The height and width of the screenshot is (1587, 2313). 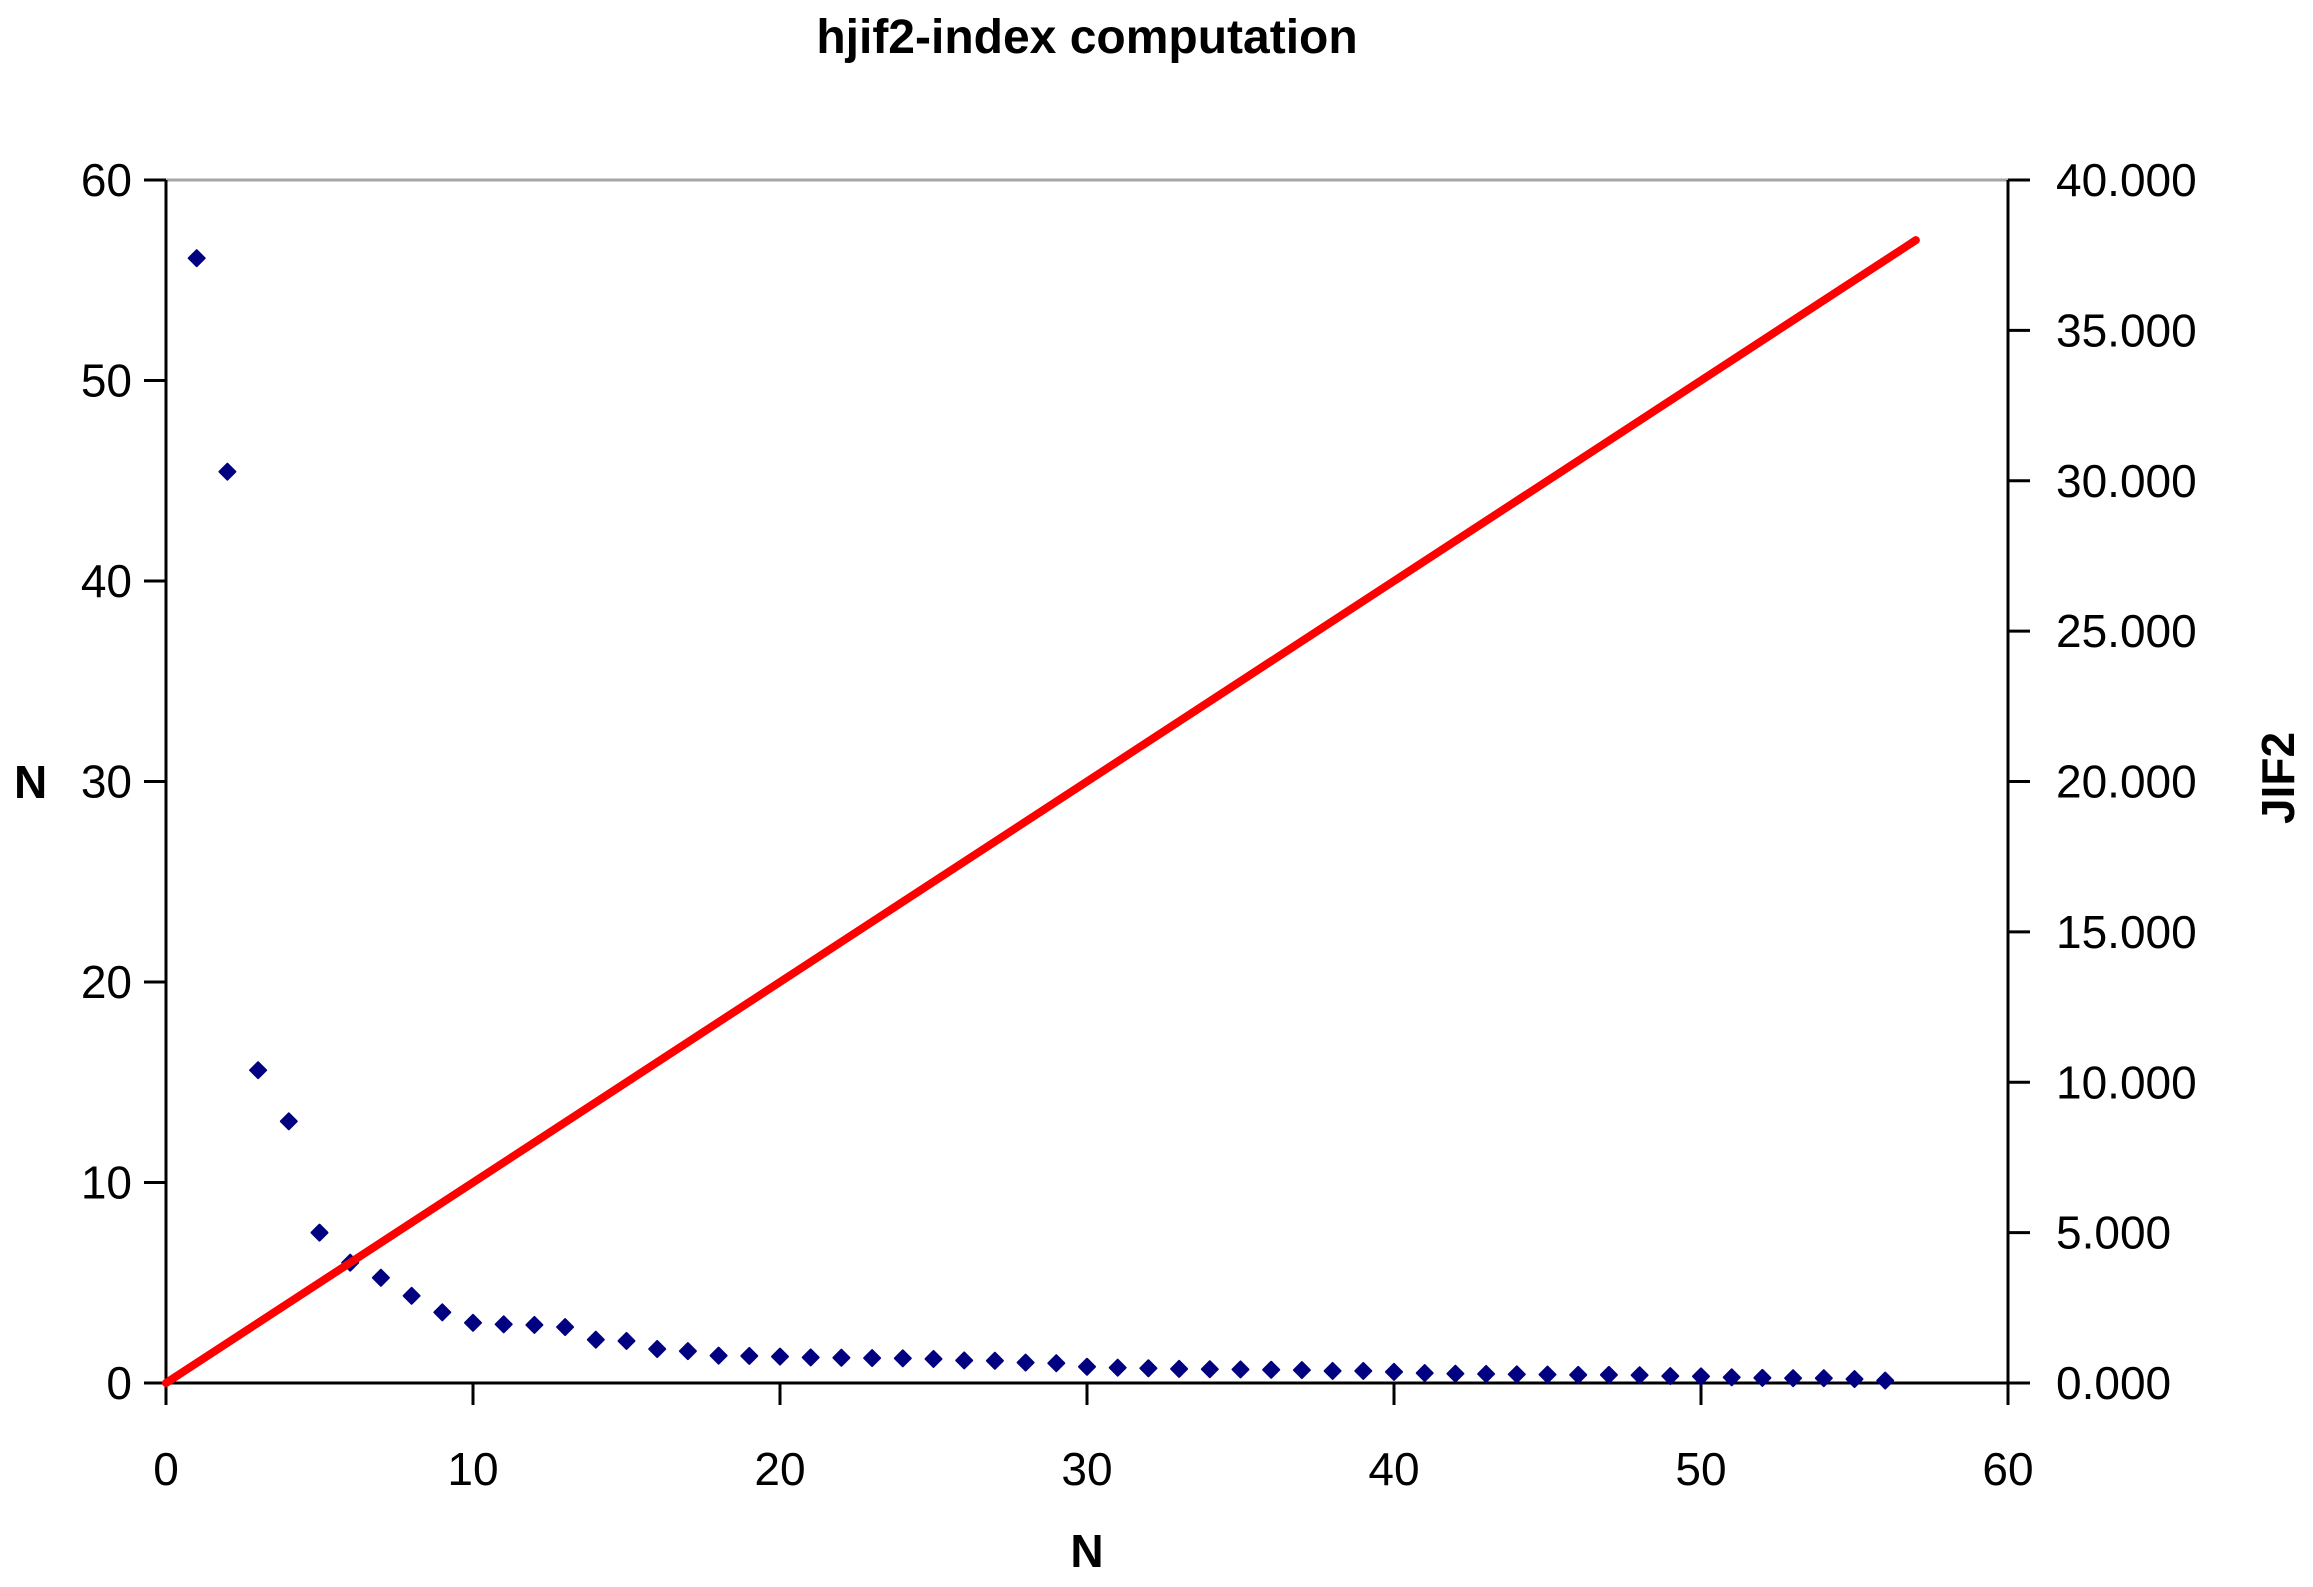 I want to click on x-axis-tick-label: 60, so click(x=2007, y=1469).